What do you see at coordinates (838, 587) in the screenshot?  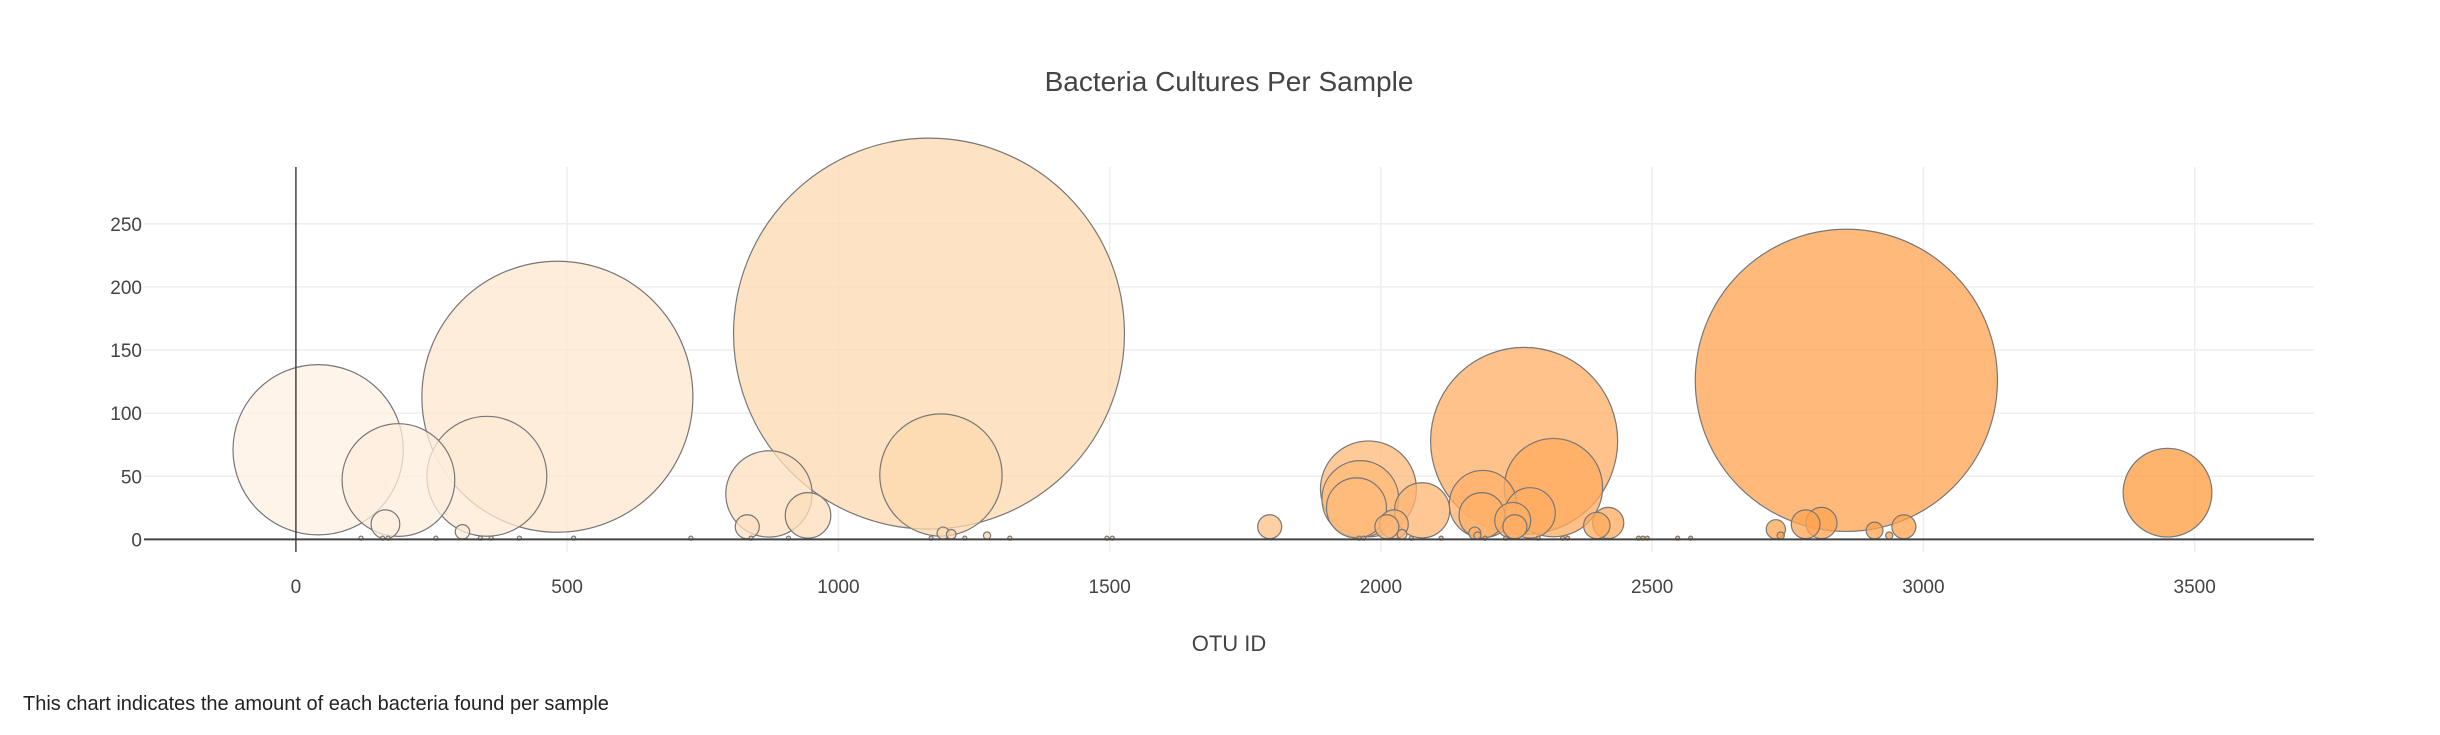 I see `x-tick-label: 1000` at bounding box center [838, 587].